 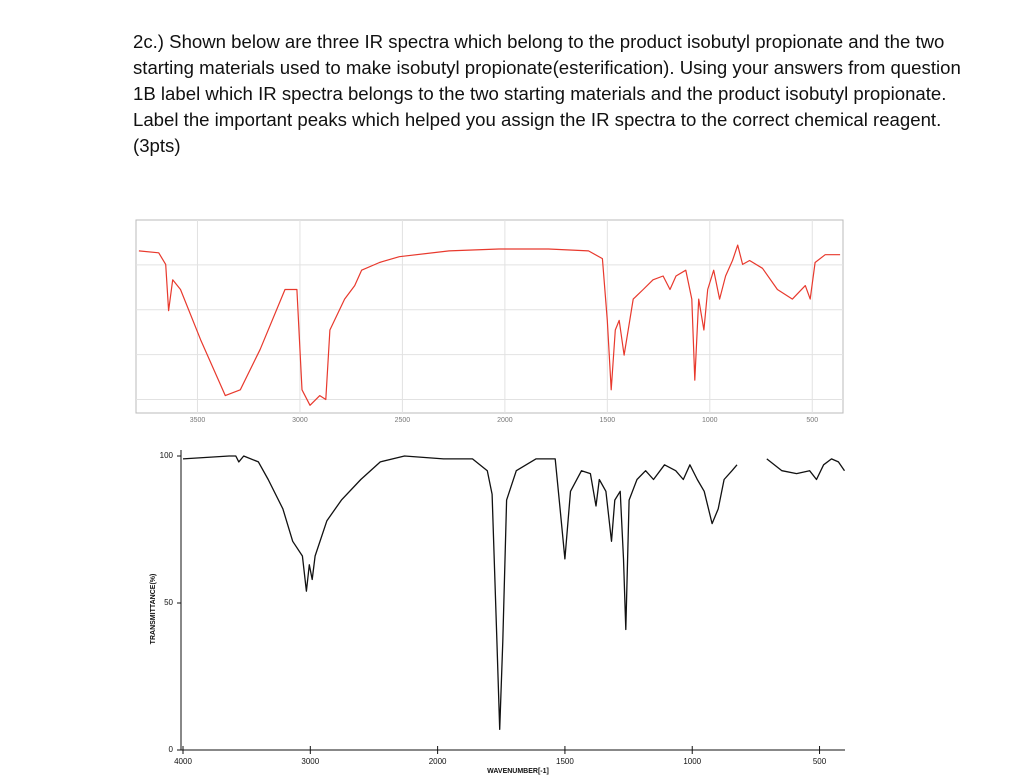 I want to click on y-axis-label: TRANSMITTANCE(%), so click(x=153, y=609).